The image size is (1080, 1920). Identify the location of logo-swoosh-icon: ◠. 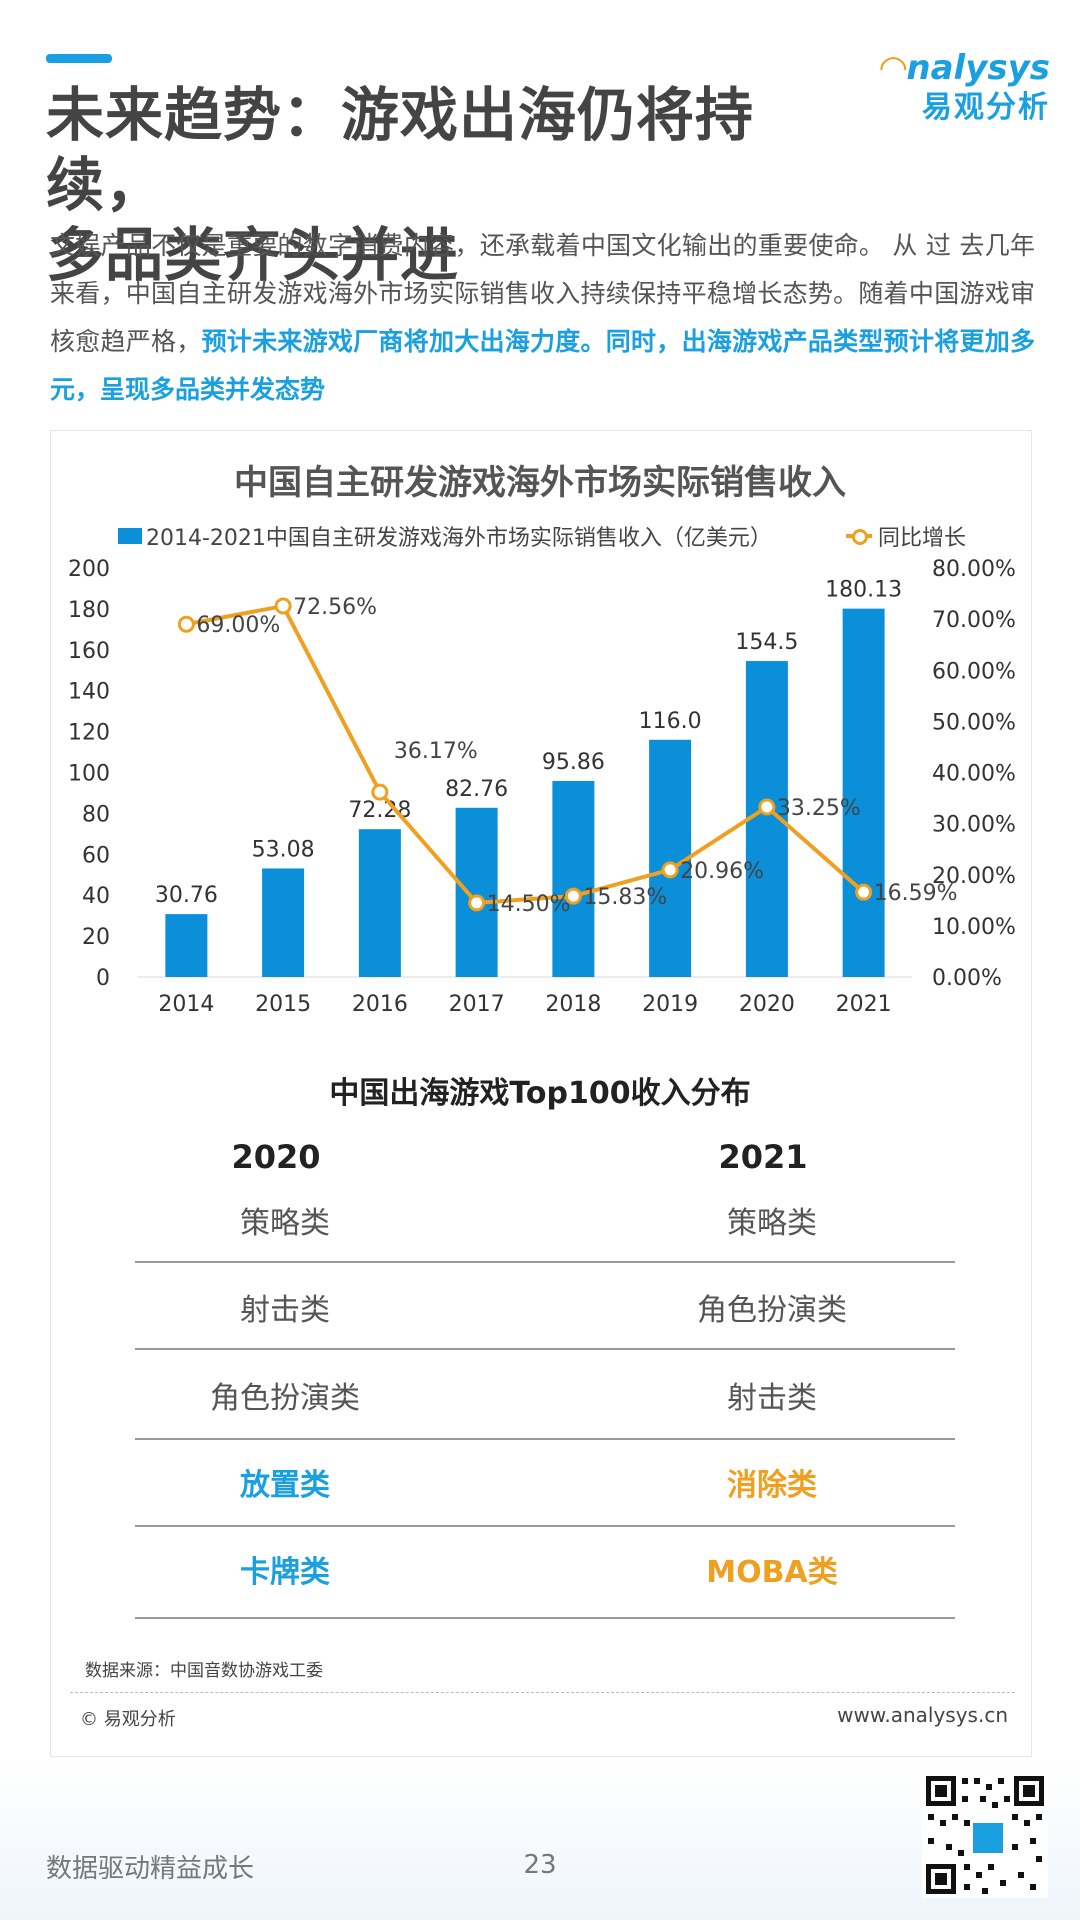
(893, 68).